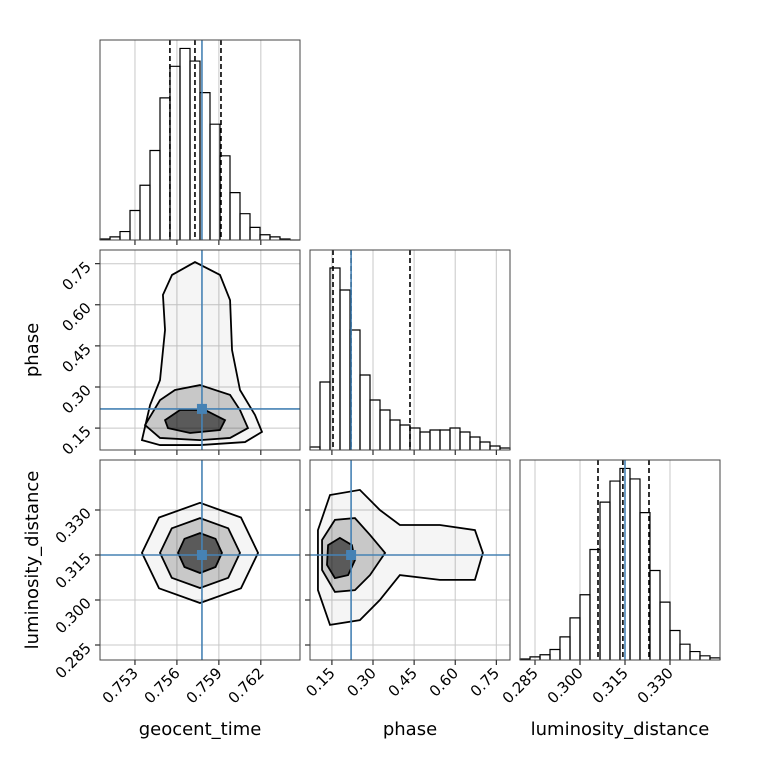 The width and height of the screenshot is (760, 760). What do you see at coordinates (246, 685) in the screenshot?
I see `x-tick-label: 0.762` at bounding box center [246, 685].